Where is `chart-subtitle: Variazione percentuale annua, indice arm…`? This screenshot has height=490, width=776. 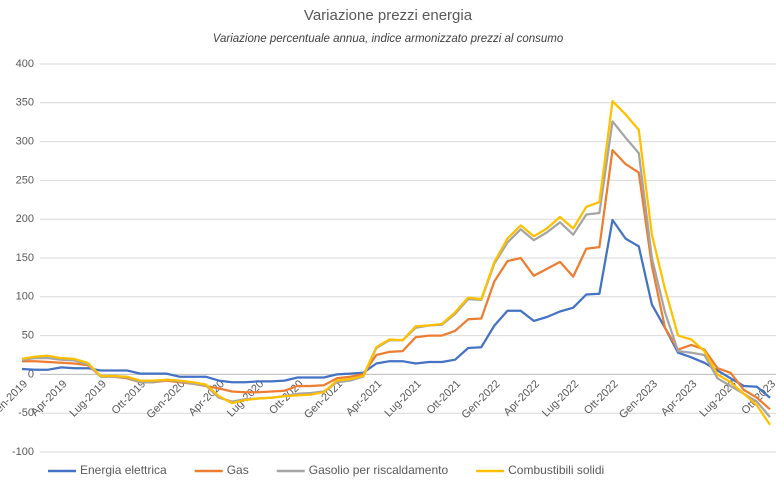 chart-subtitle: Variazione percentuale annua, indice arm… is located at coordinates (388, 39).